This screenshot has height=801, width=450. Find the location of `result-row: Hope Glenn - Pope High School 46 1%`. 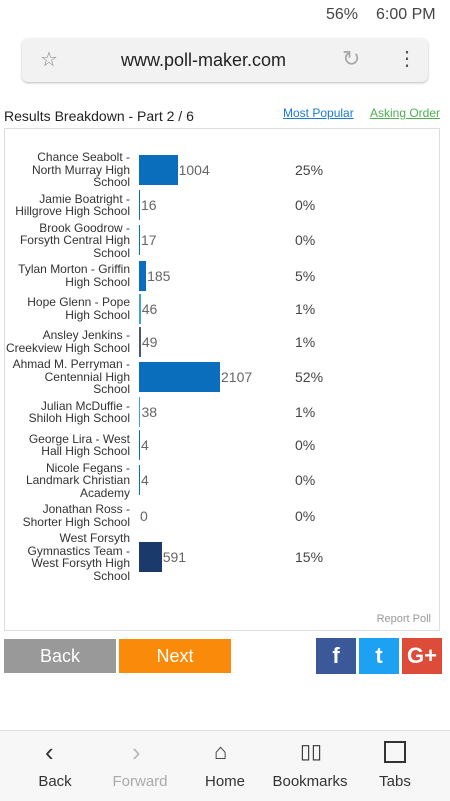

result-row: Hope Glenn - Pope High School 46 1% is located at coordinates (222, 308).